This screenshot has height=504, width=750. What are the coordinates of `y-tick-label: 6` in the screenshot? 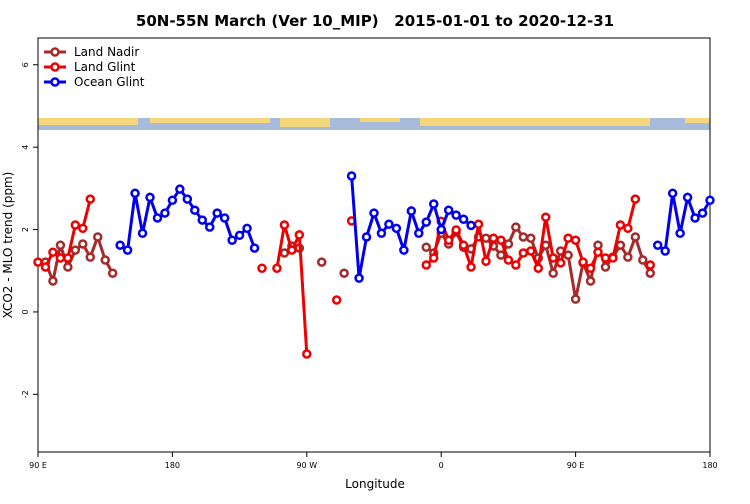 It's located at (25, 64).